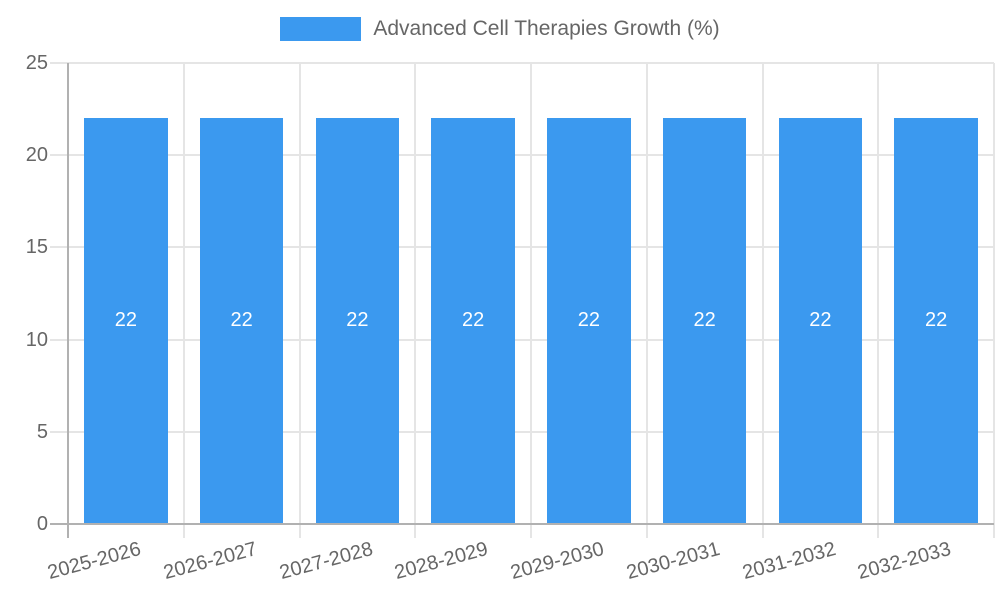 The image size is (1000, 600). I want to click on x-tick-label: 2025-2026, so click(94, 561).